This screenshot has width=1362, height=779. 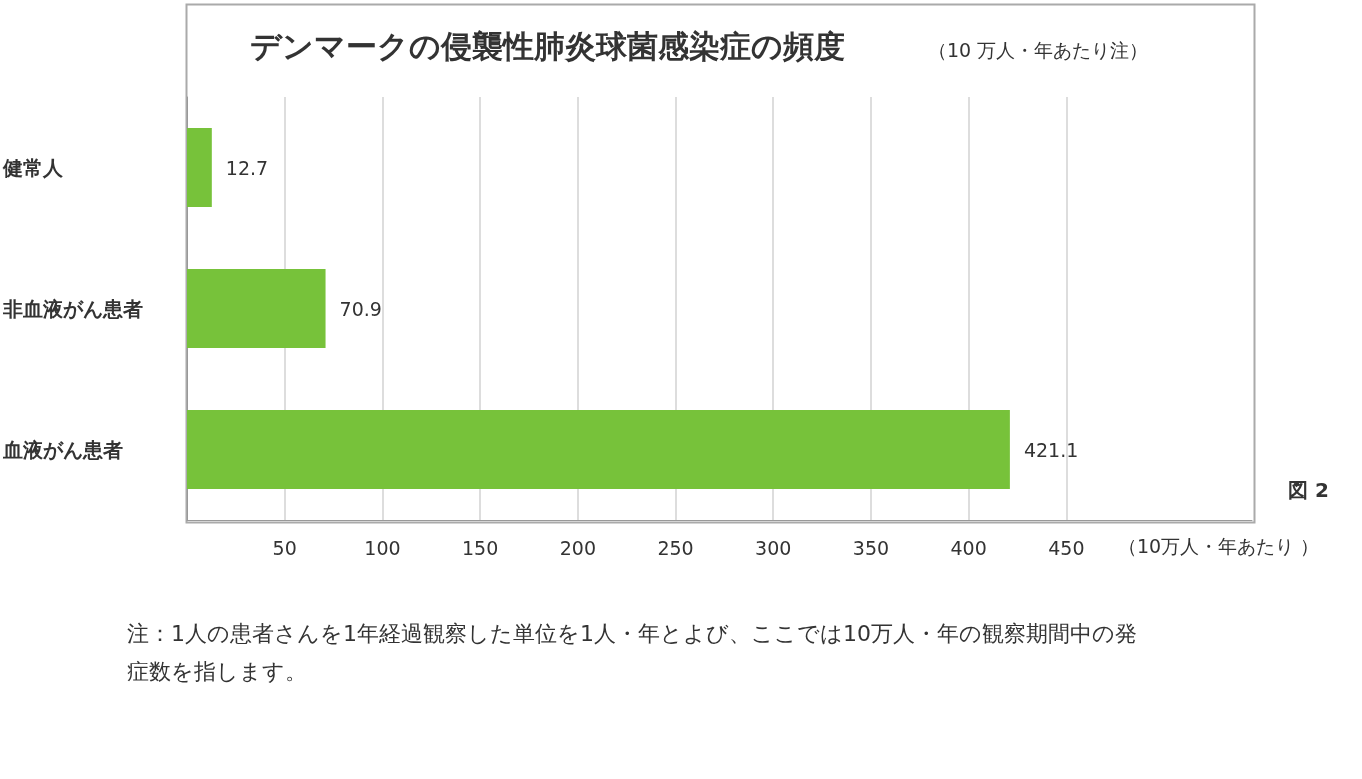 I want to click on chart-title: デンマークの侵襲性肺炎球菌感染症の頻度, so click(x=547, y=45).